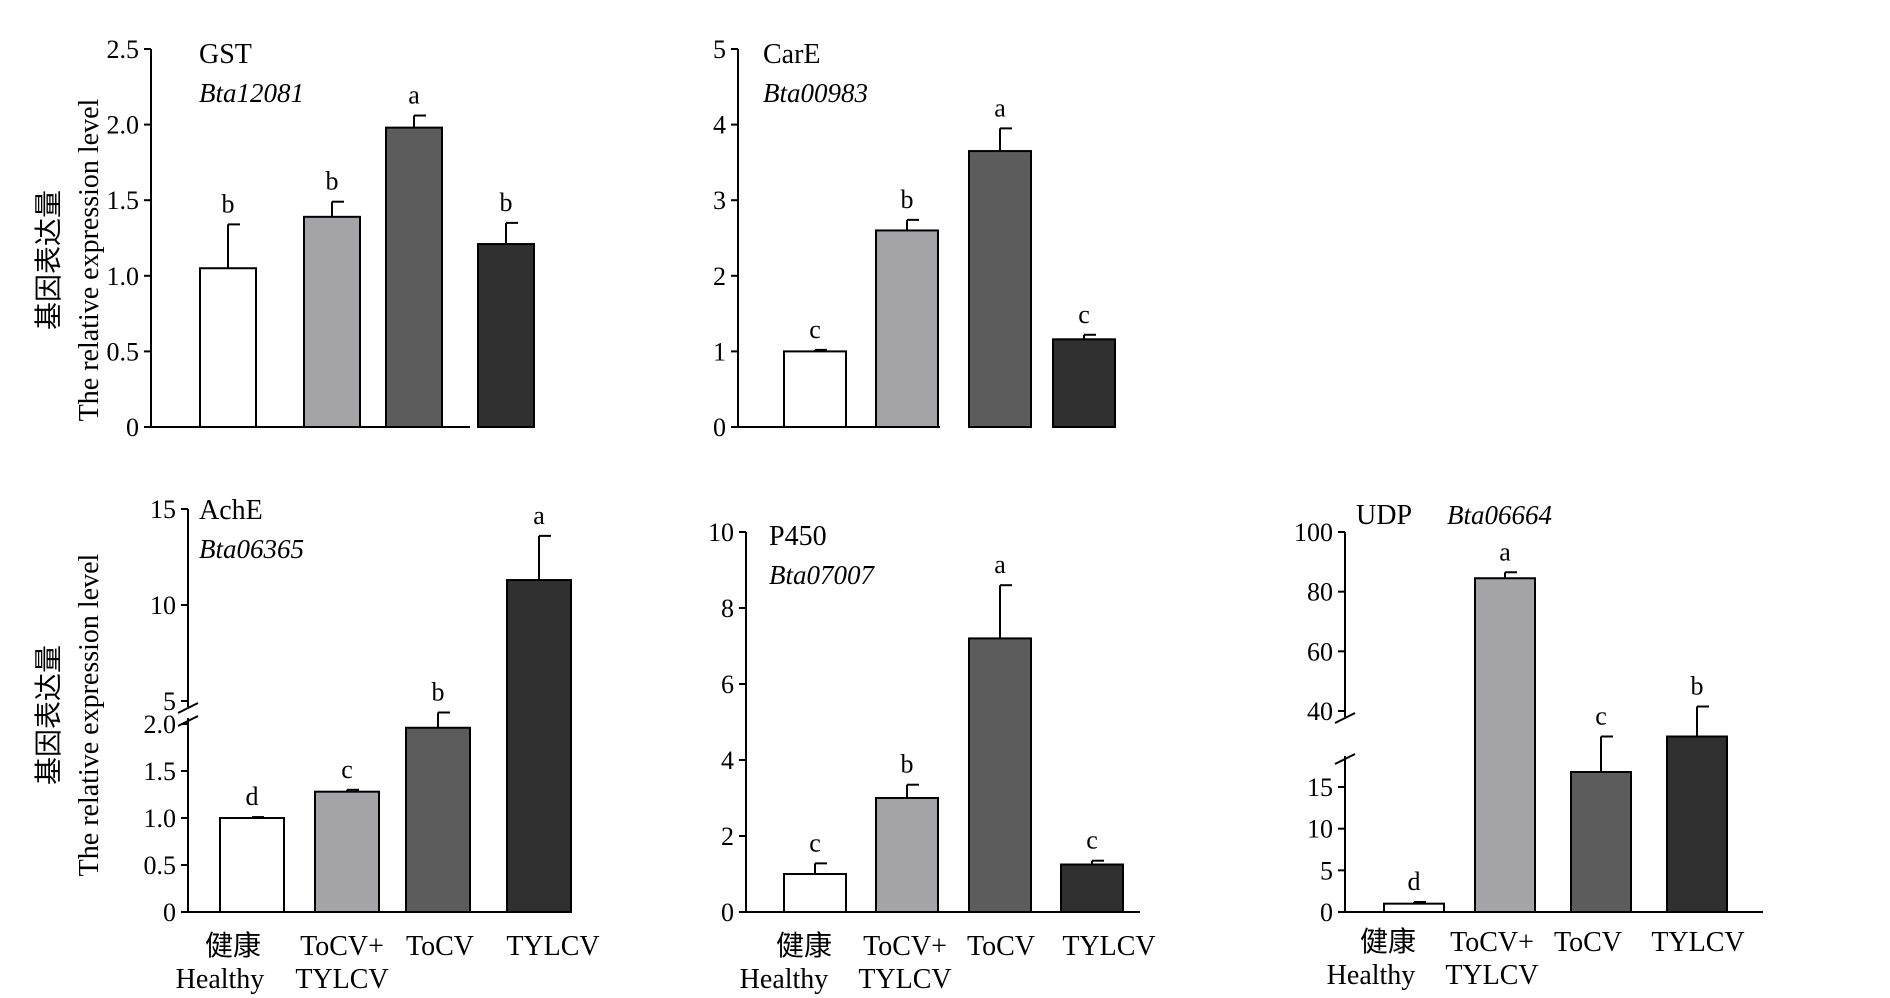 This screenshot has height=998, width=1890. I want to click on significance-letter-healthy: d, so click(252, 796).